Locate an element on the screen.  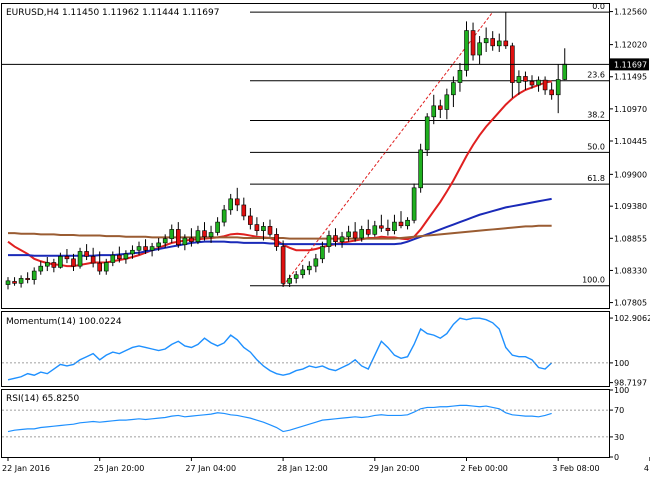
rsi-tick-label: 30 is located at coordinates (619, 437).